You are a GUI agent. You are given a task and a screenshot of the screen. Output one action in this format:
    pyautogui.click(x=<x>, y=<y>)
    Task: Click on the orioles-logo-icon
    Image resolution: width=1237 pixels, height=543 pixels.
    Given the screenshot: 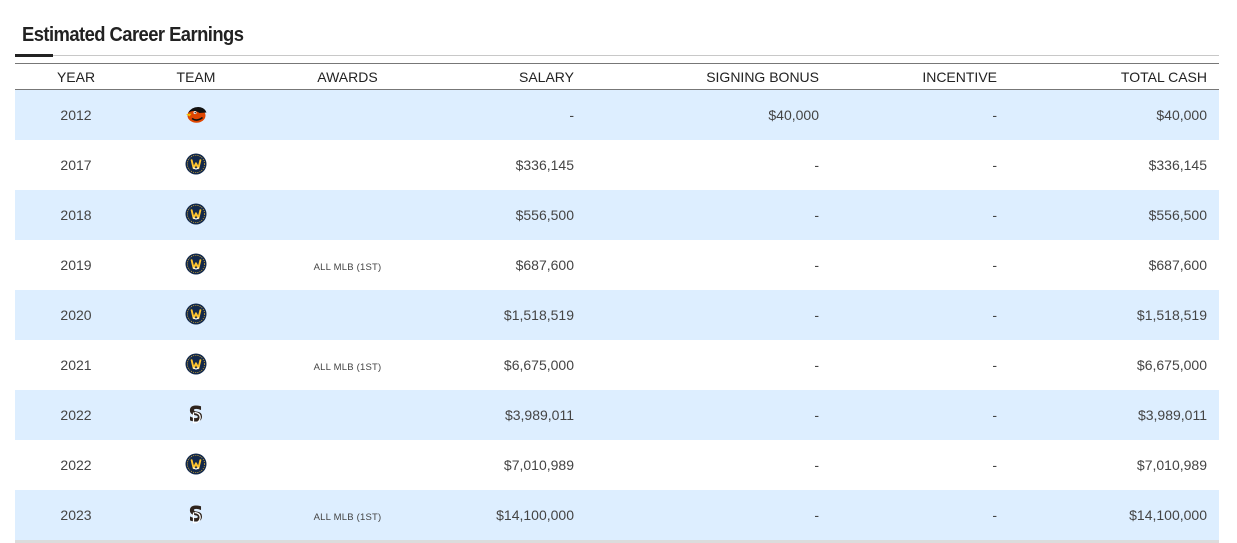 What is the action you would take?
    pyautogui.click(x=196, y=115)
    